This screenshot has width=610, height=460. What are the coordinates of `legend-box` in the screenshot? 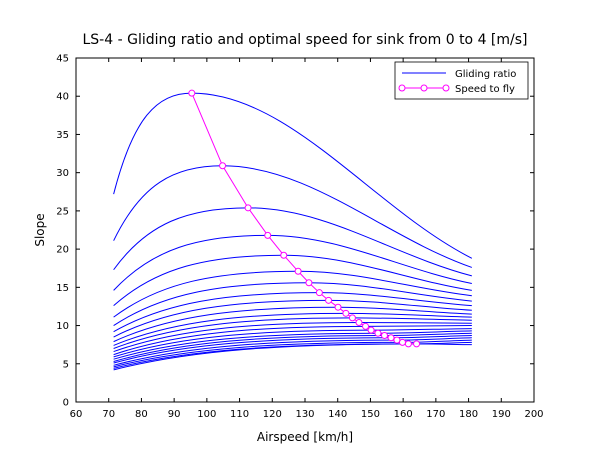 It's located at (461, 80).